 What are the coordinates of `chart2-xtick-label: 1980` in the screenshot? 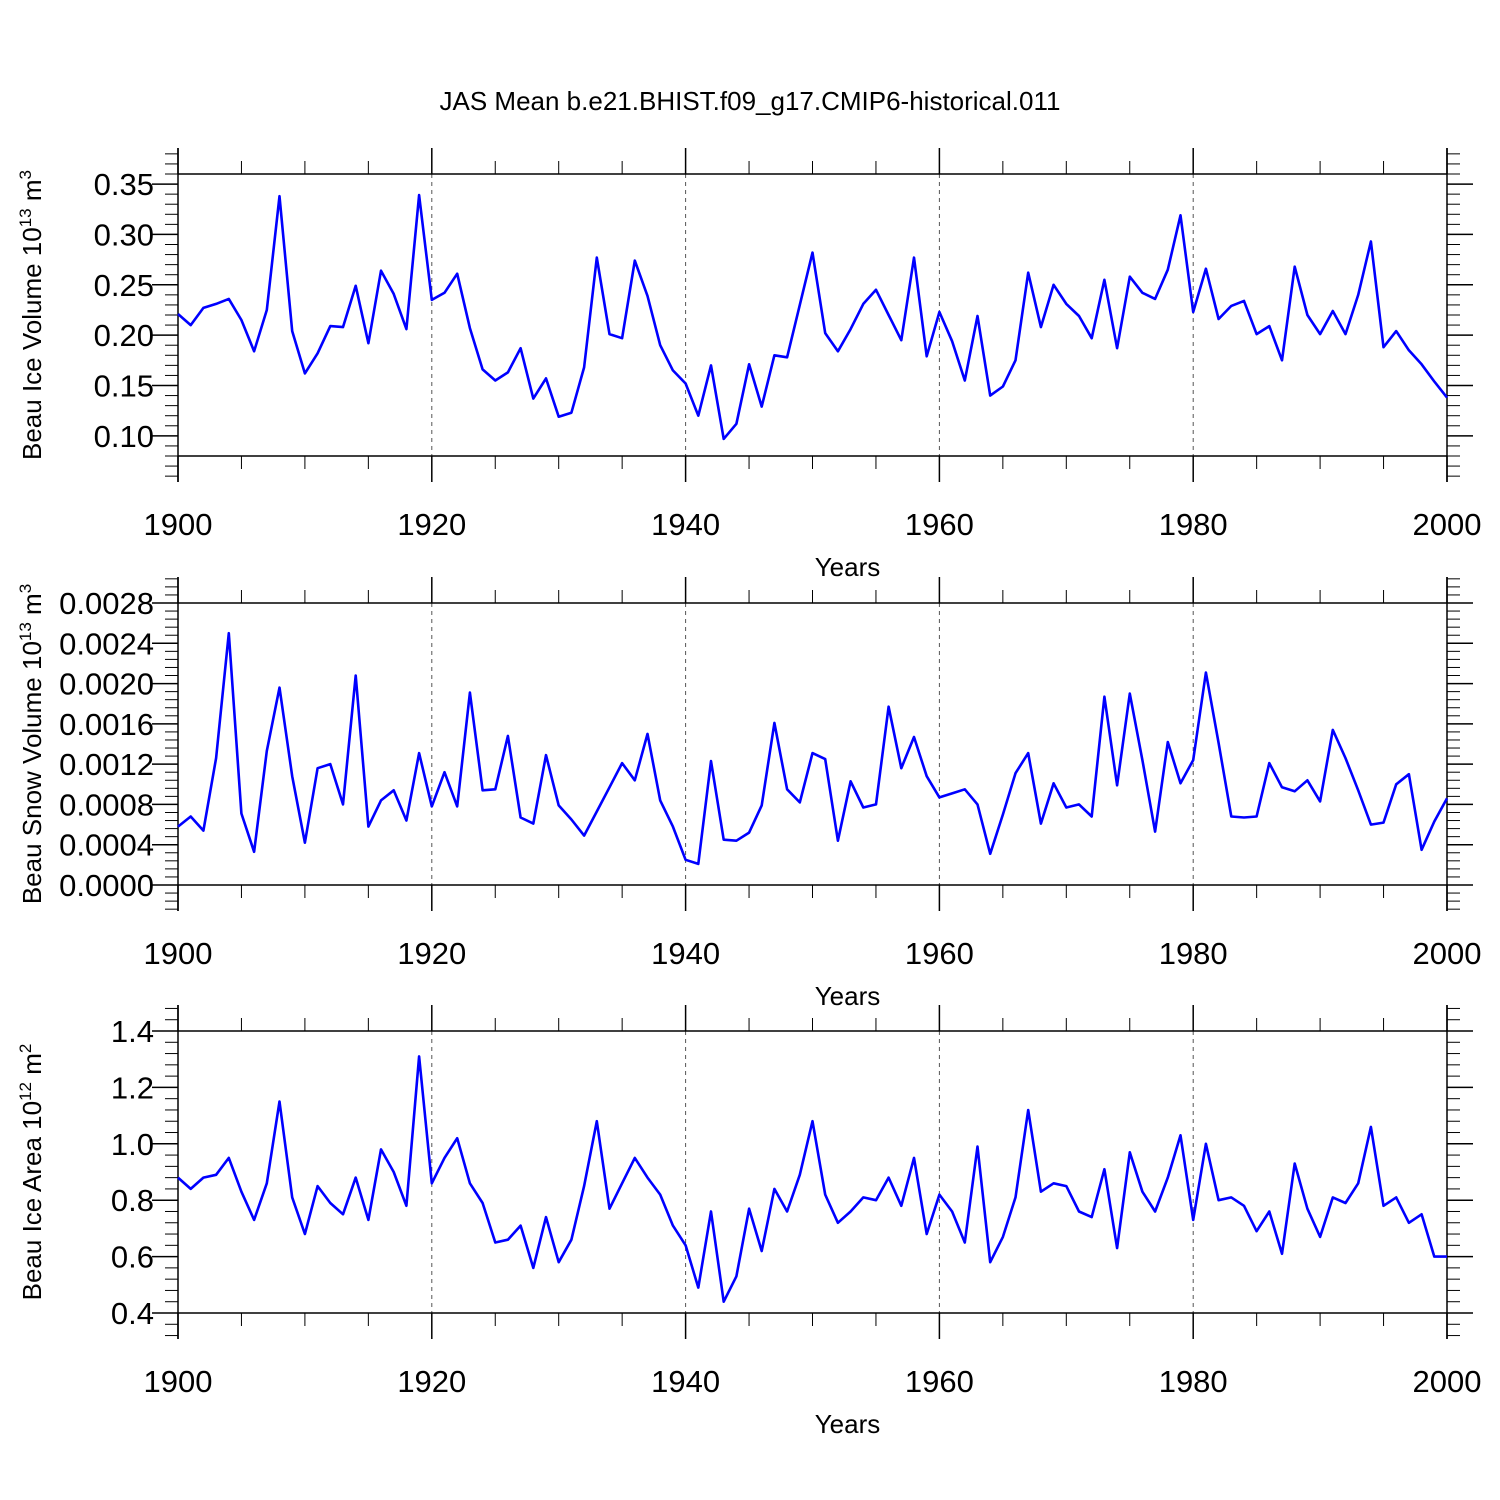 It's located at (1193, 953).